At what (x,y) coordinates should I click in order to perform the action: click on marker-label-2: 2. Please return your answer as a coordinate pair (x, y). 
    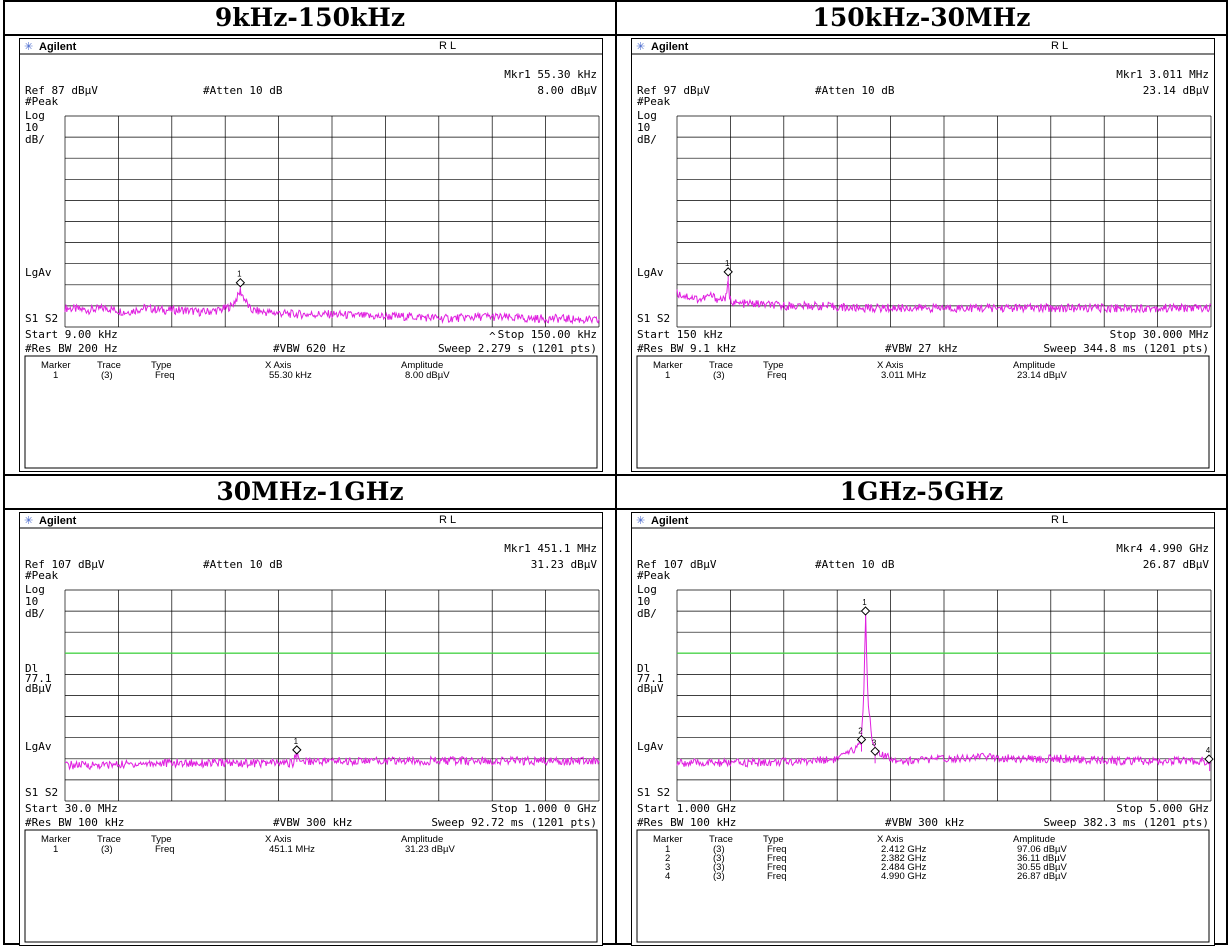
    Looking at the image, I should click on (860, 731).